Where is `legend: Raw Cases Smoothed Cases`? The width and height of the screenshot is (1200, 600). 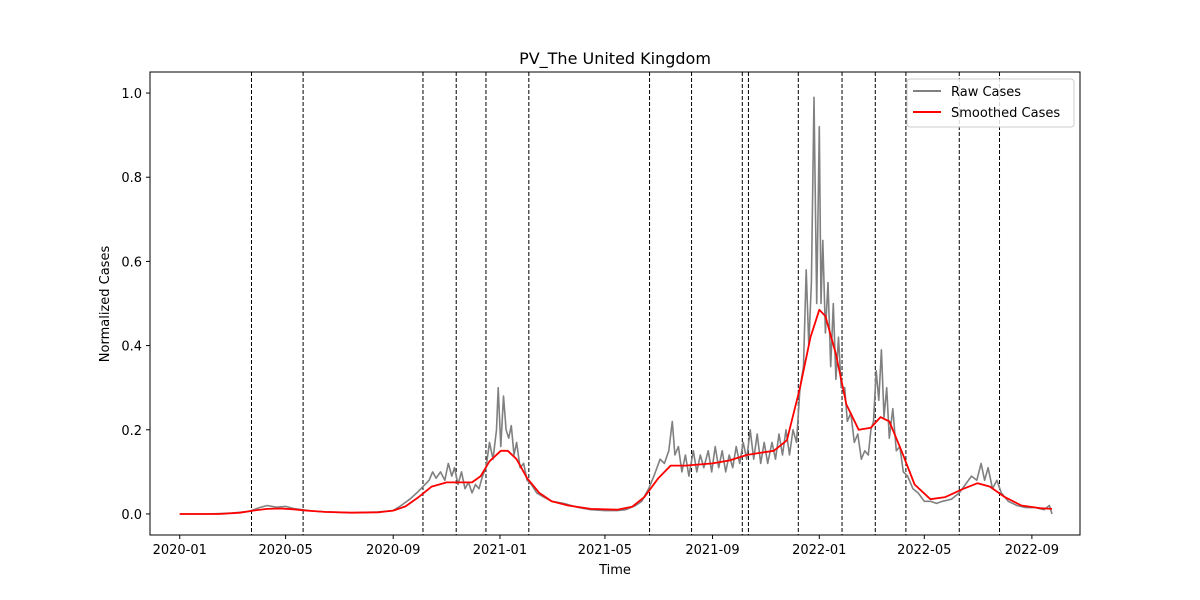 legend: Raw Cases Smoothed Cases is located at coordinates (990, 103).